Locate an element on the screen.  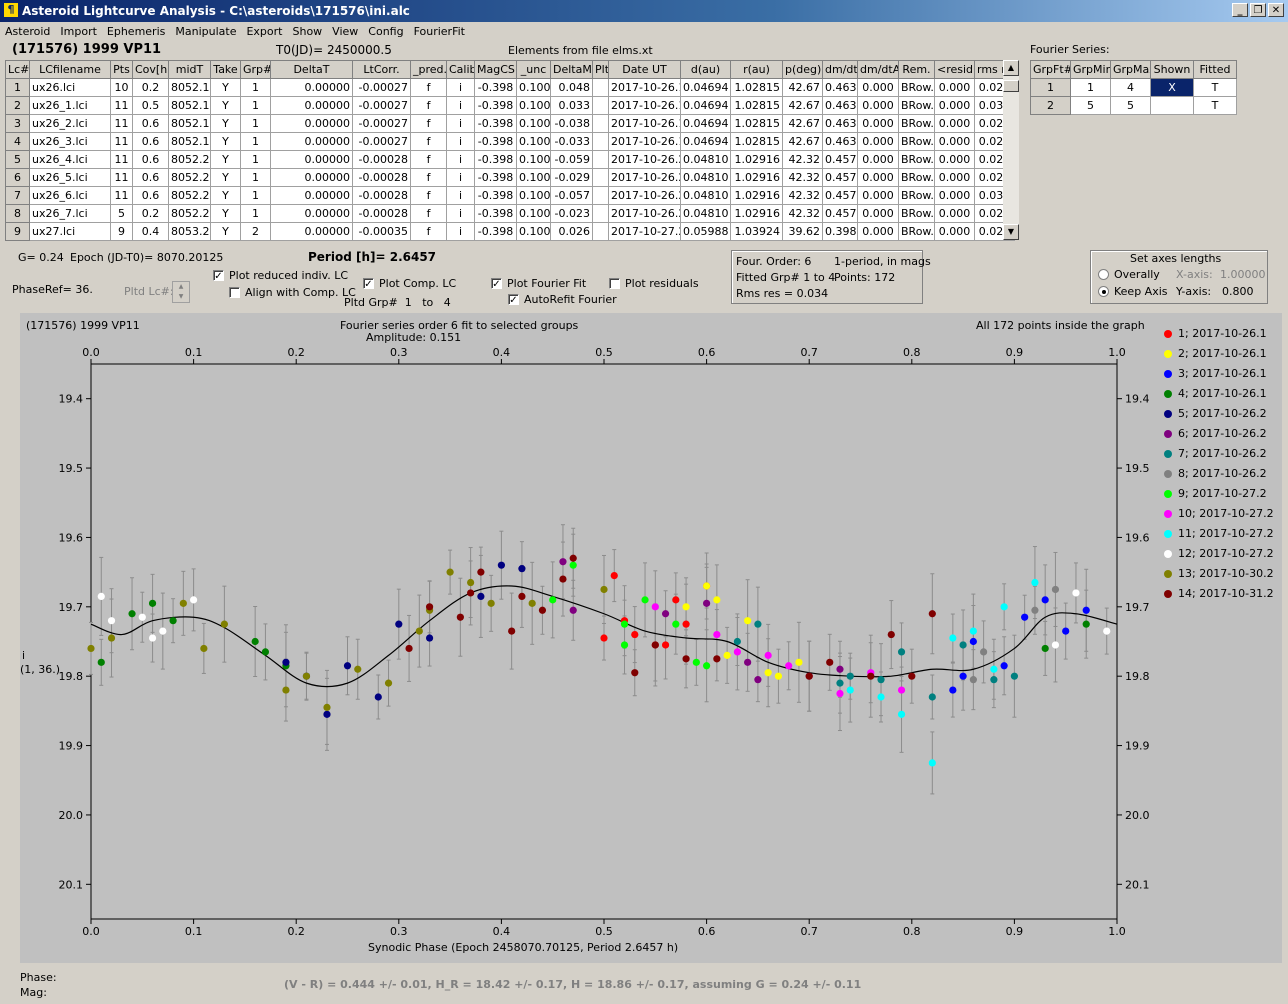
table-cell: 1.03924 is located at coordinates (756, 231).